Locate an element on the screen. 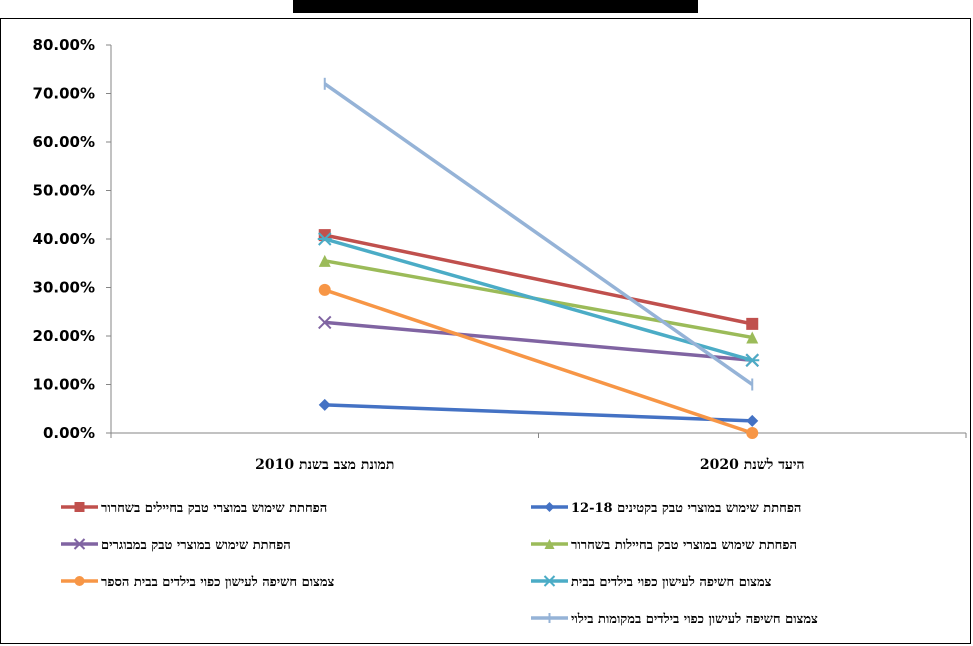 The image size is (973, 646). y-tick-label: 70.00% is located at coordinates (64, 94).